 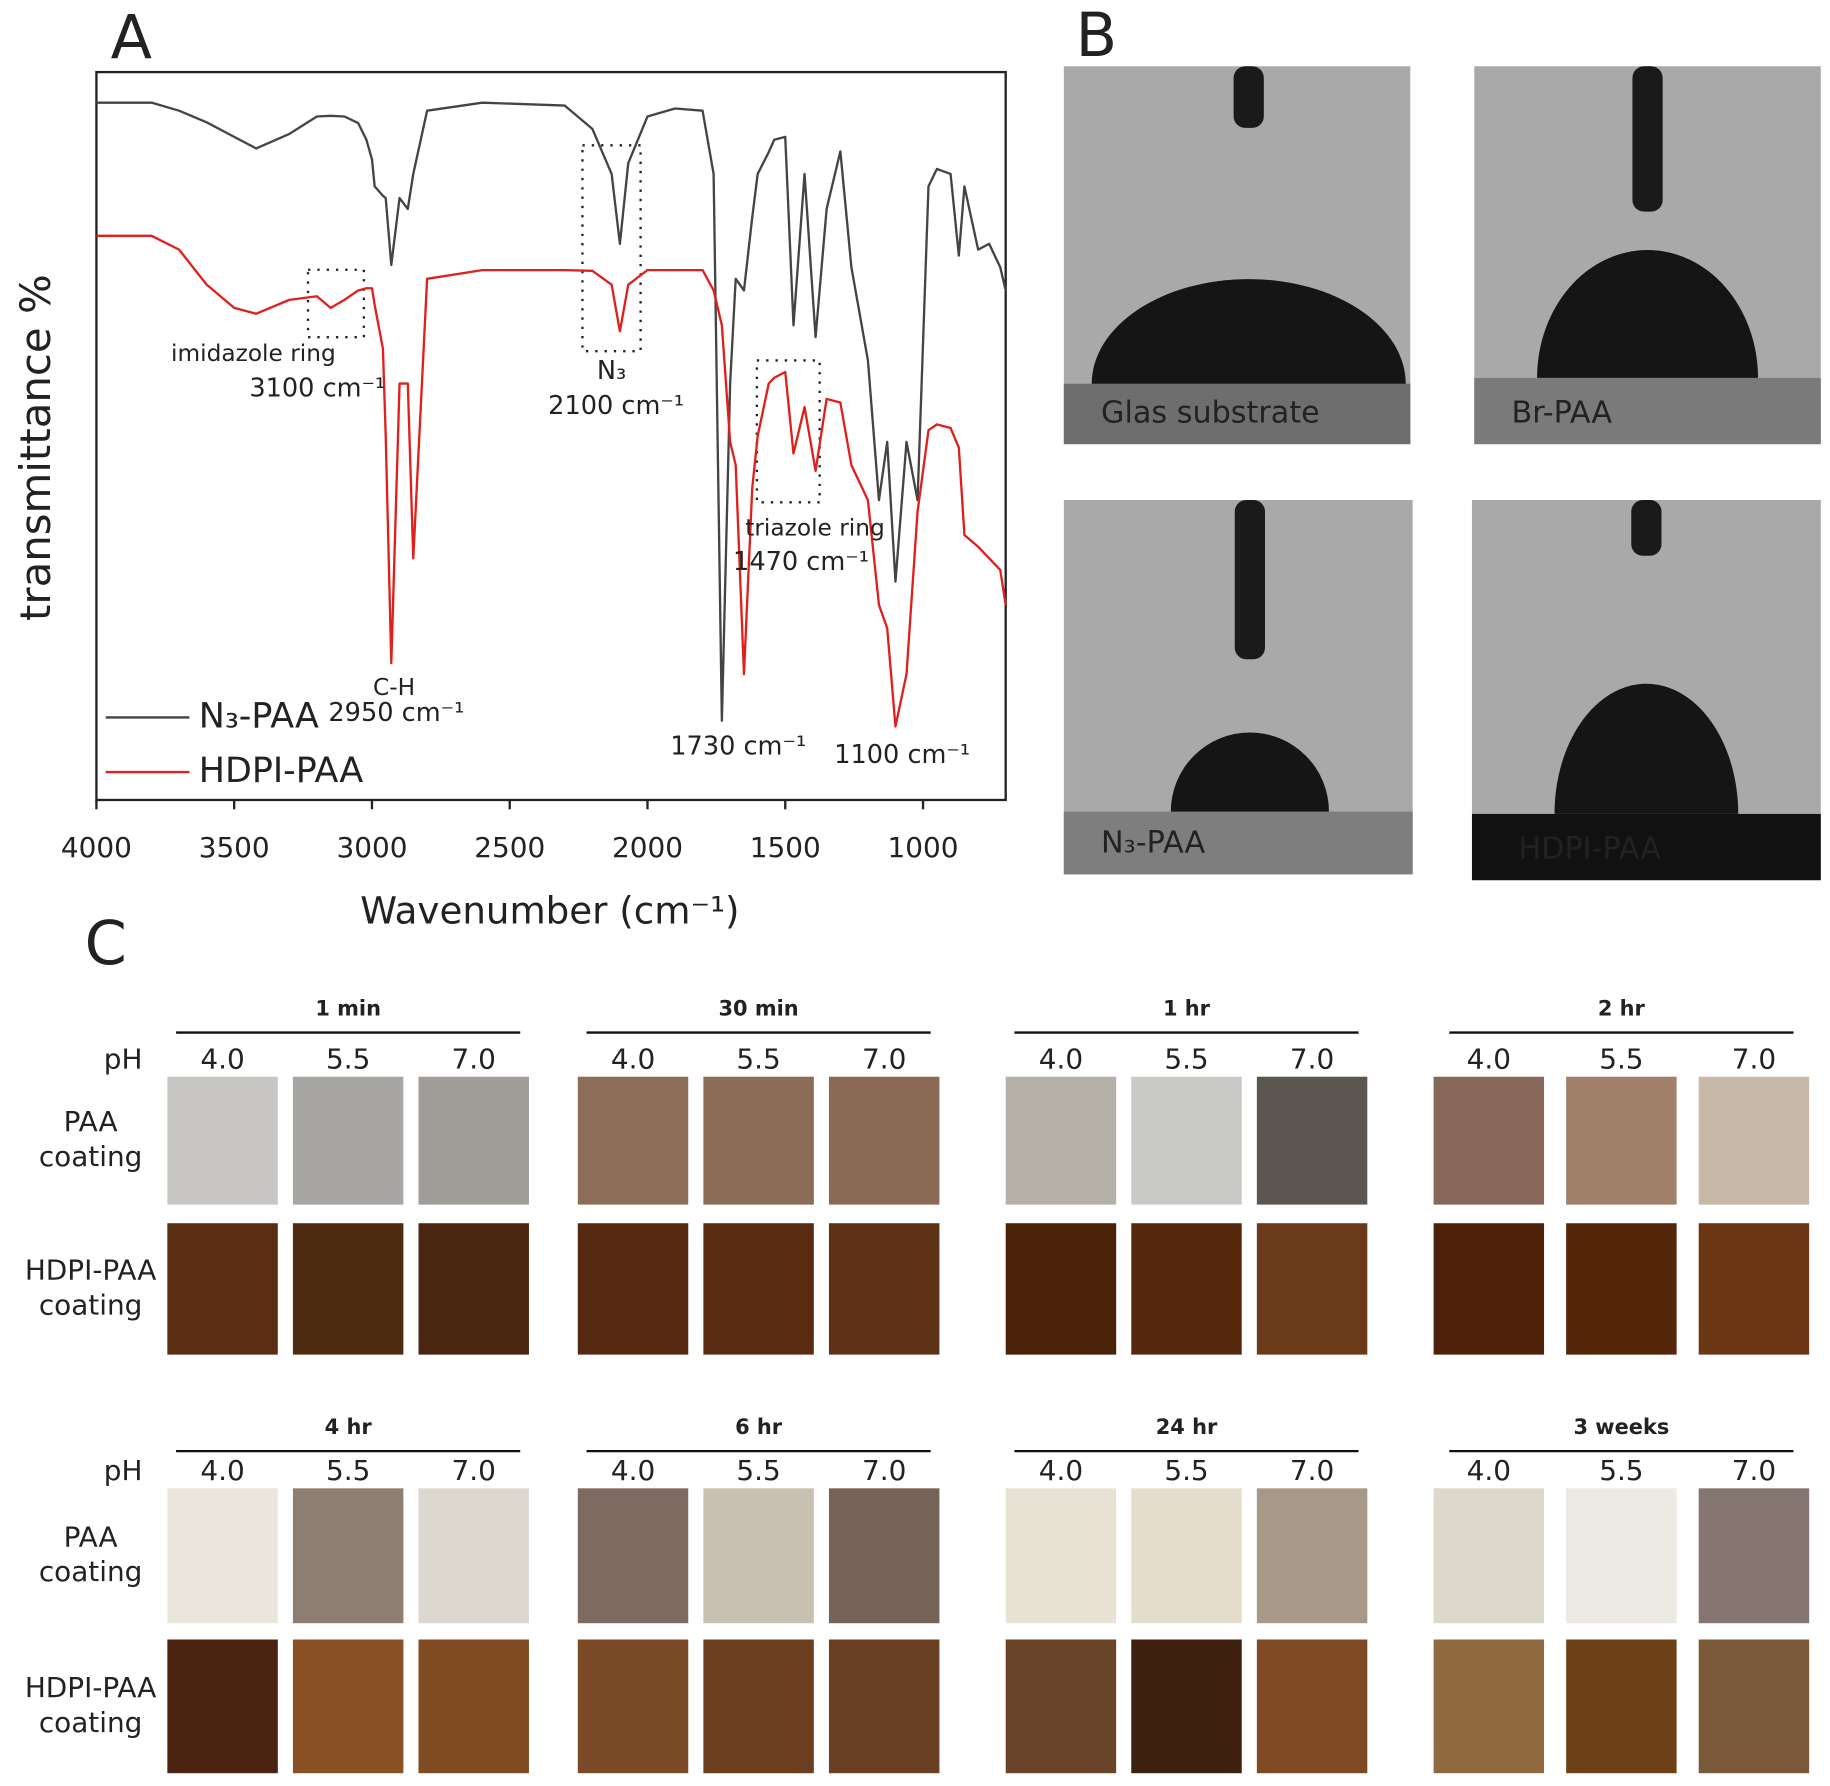 What do you see at coordinates (234, 847) in the screenshot?
I see `x-tick-label: 3500` at bounding box center [234, 847].